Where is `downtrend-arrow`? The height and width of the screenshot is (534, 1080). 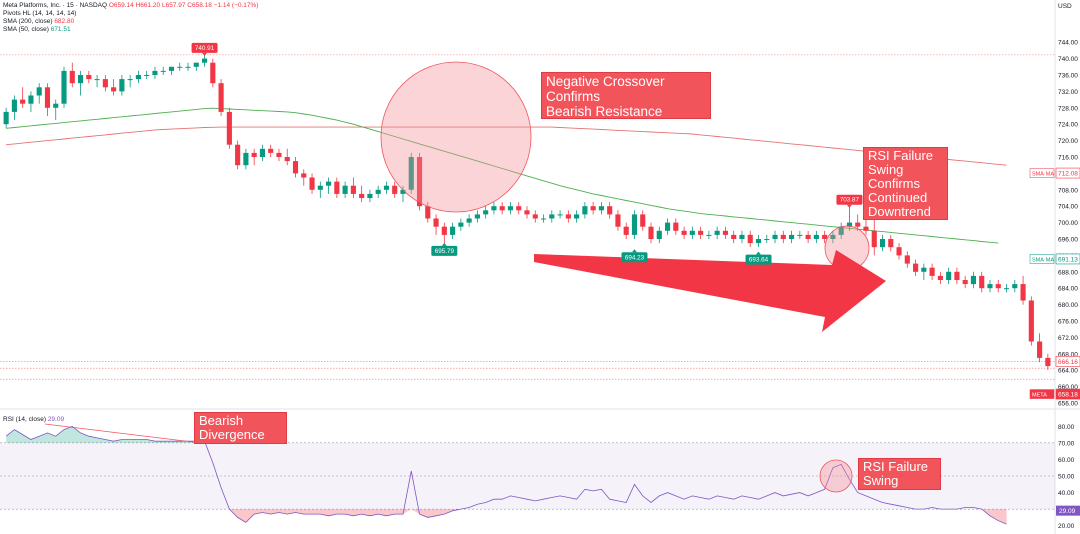
downtrend-arrow is located at coordinates (710, 291).